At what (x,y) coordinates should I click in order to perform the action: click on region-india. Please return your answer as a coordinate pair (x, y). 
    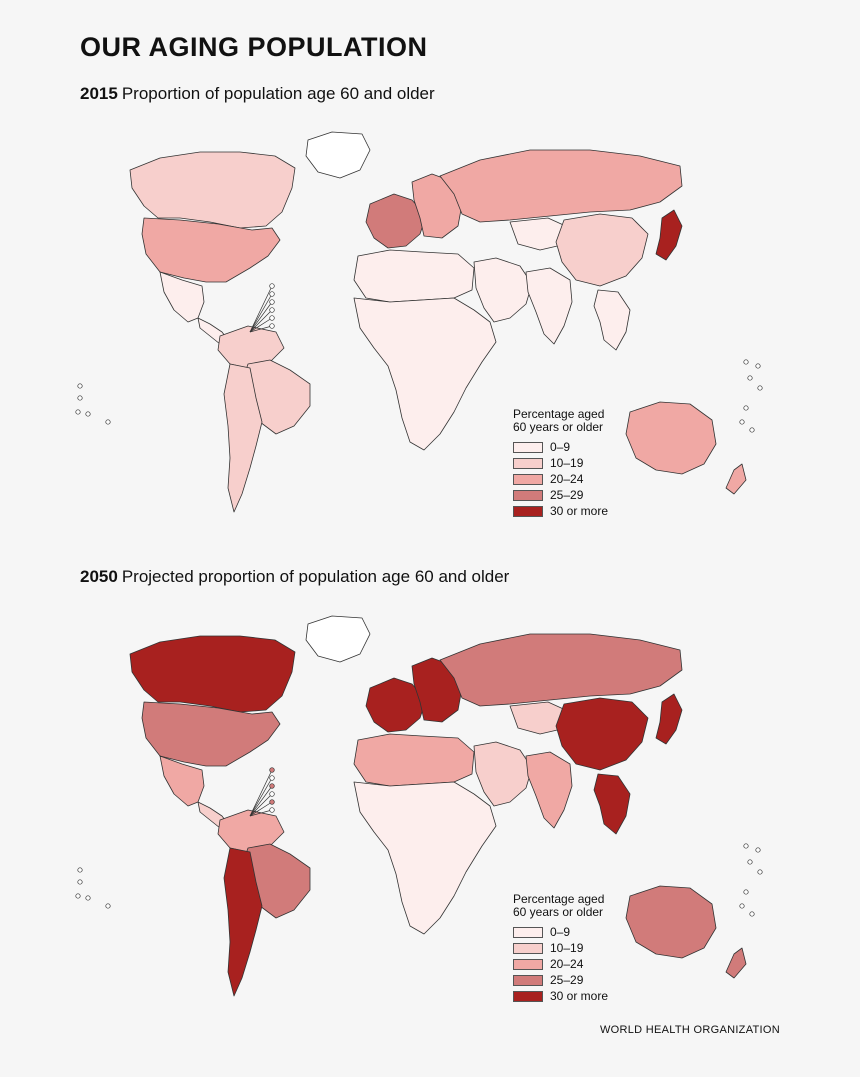
    Looking at the image, I should click on (549, 306).